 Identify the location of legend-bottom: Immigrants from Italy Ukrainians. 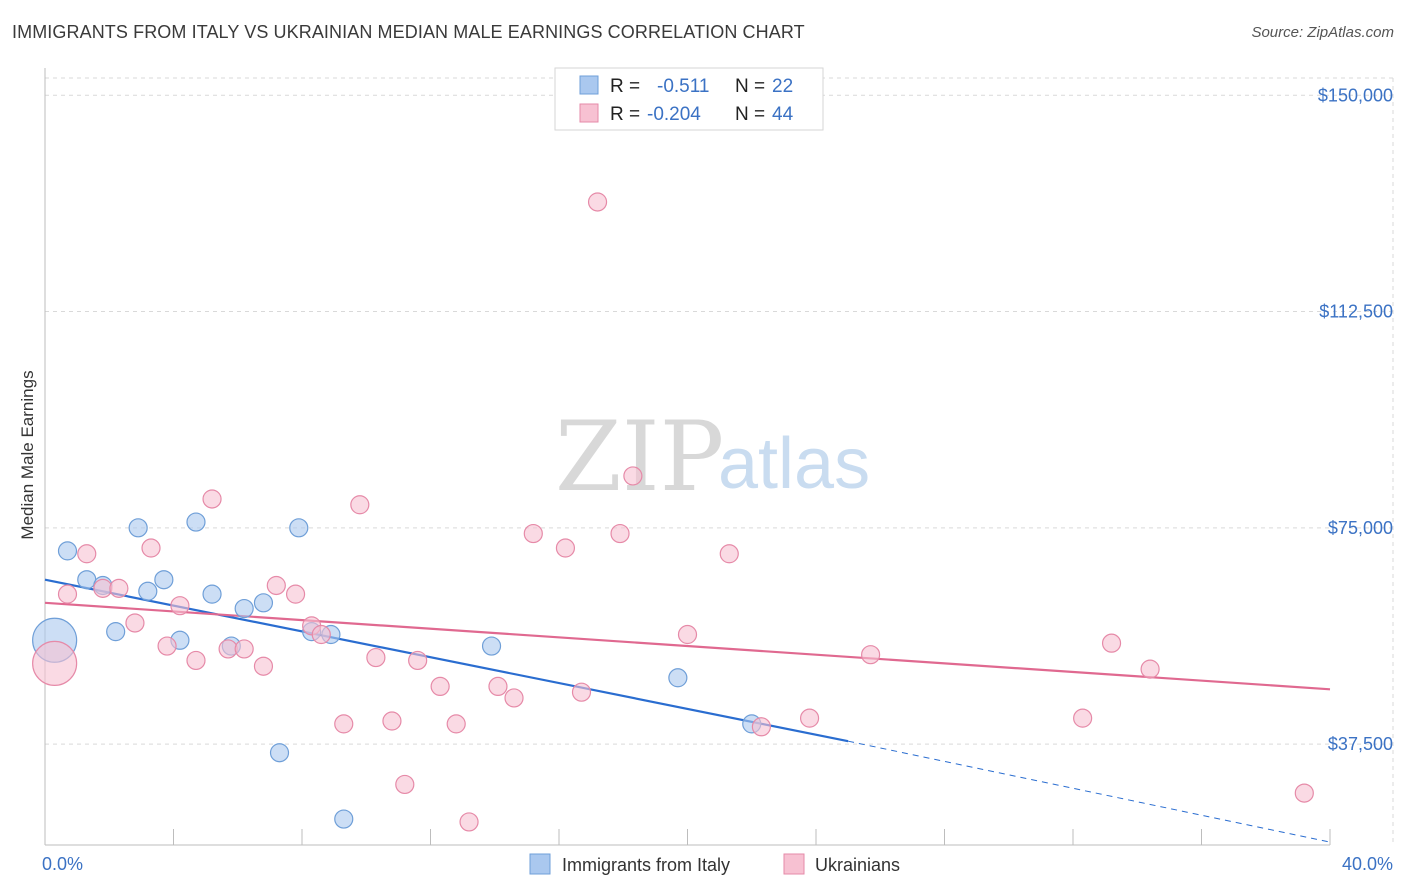
(714, 864).